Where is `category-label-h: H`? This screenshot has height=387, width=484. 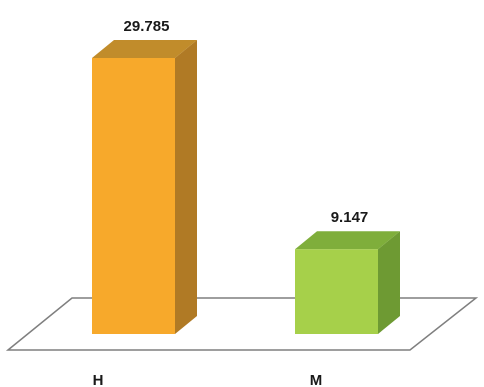 category-label-h: H is located at coordinates (98, 379).